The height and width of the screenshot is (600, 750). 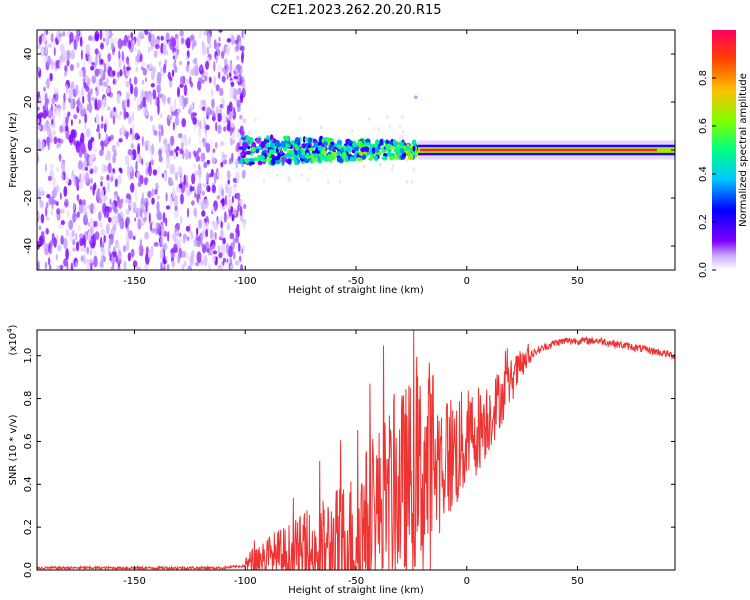 What do you see at coordinates (28, 484) in the screenshot?
I see `y-tick-label: 0.4` at bounding box center [28, 484].